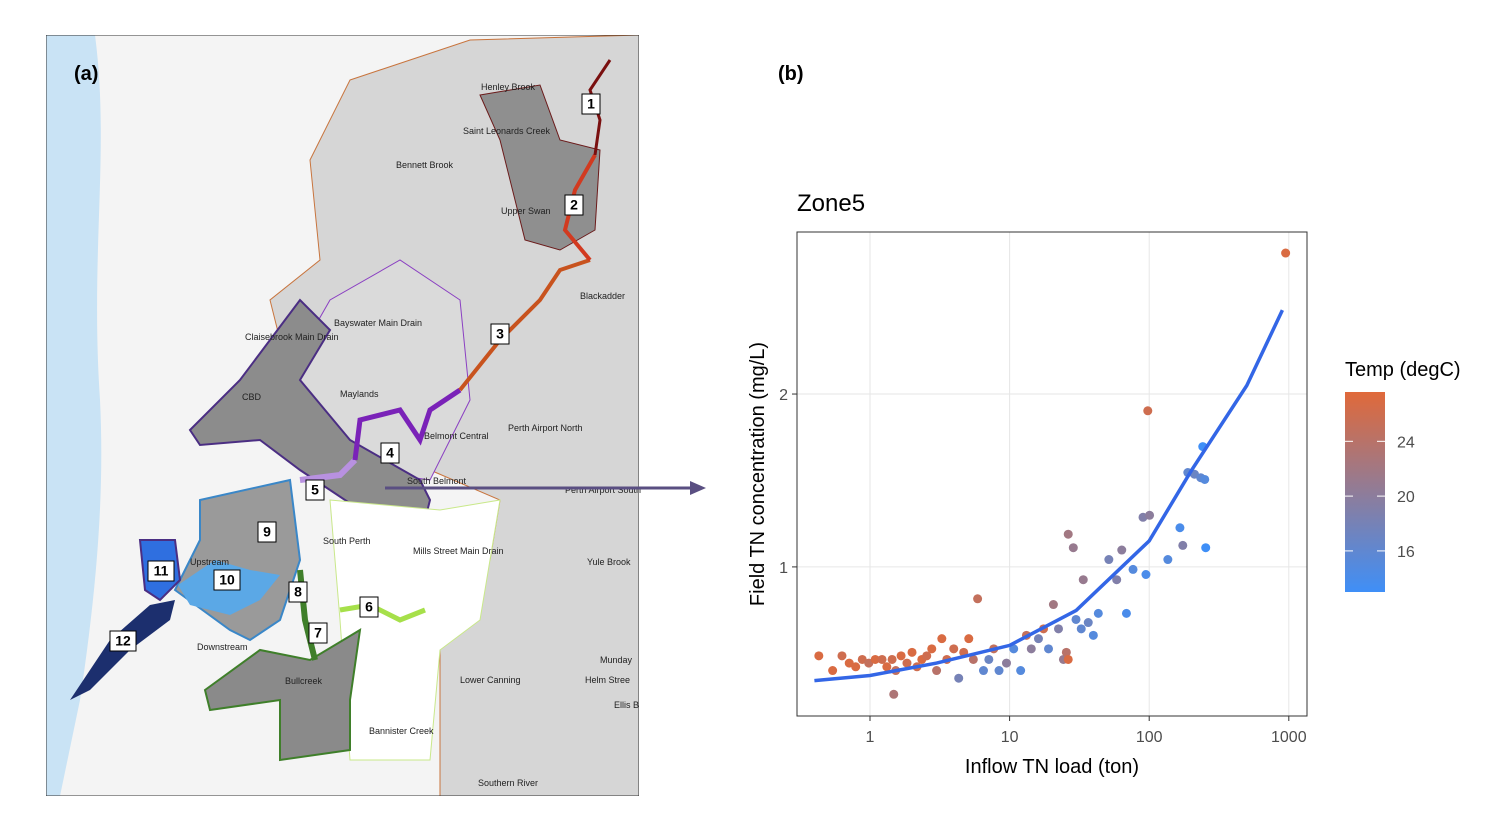  Describe the element at coordinates (508, 87) in the screenshot. I see `place-label: Henley Brook` at that location.